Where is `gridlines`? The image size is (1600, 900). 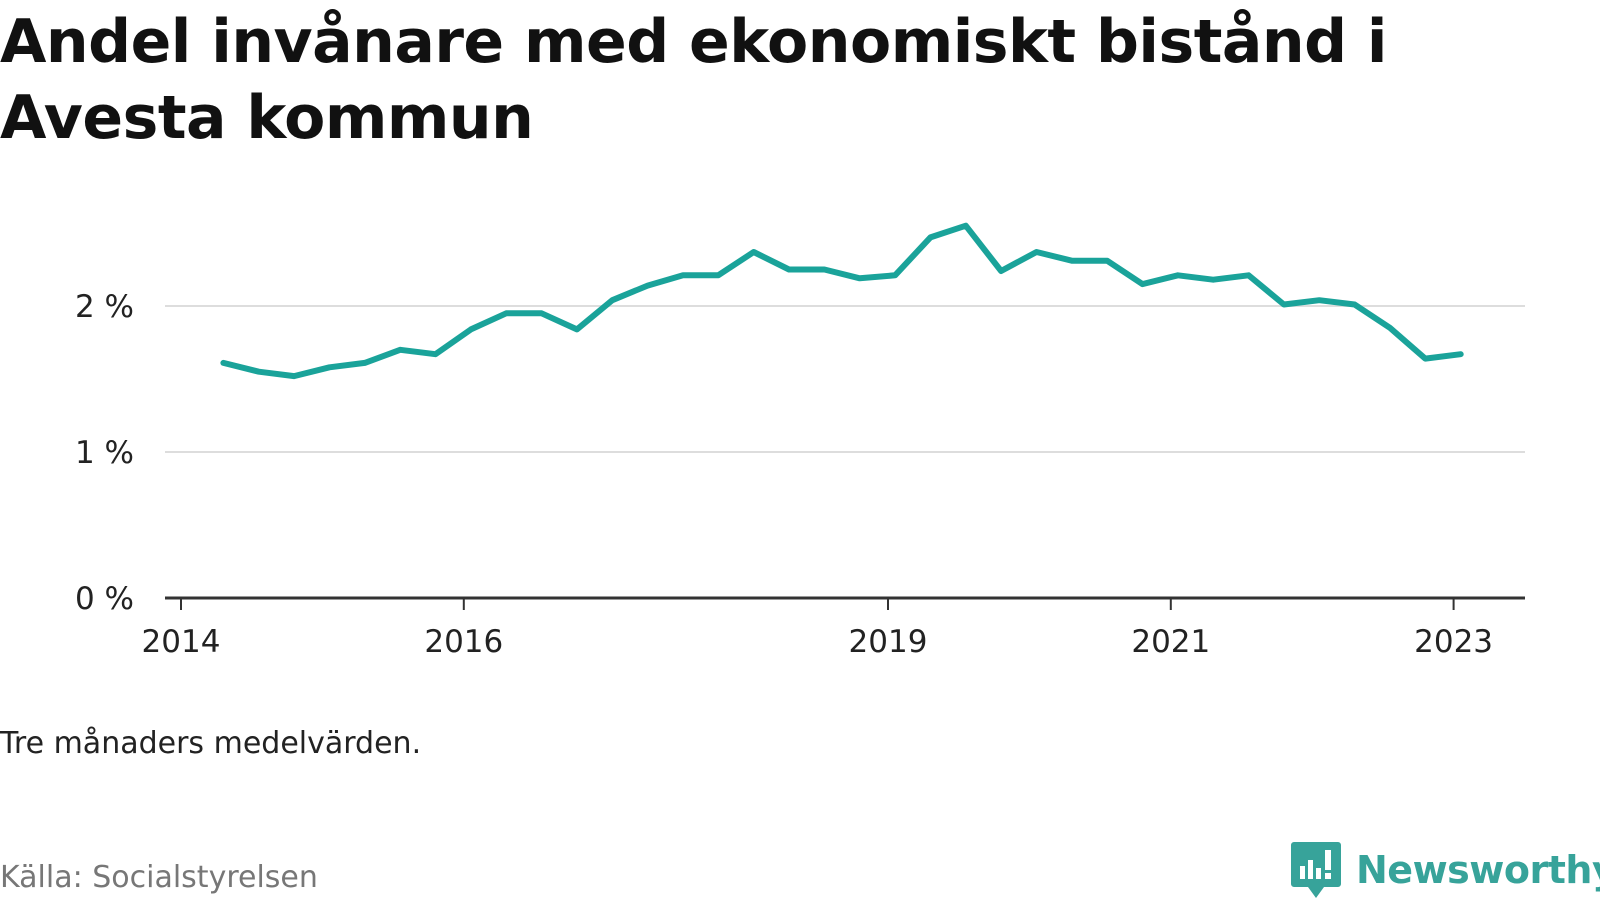
gridlines is located at coordinates (845, 379).